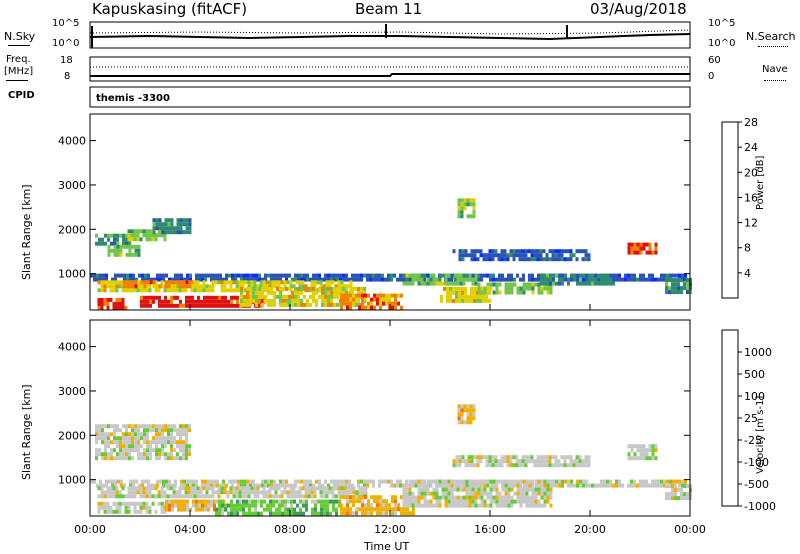  What do you see at coordinates (747, 248) in the screenshot?
I see `colorbar-tick-label: 8` at bounding box center [747, 248].